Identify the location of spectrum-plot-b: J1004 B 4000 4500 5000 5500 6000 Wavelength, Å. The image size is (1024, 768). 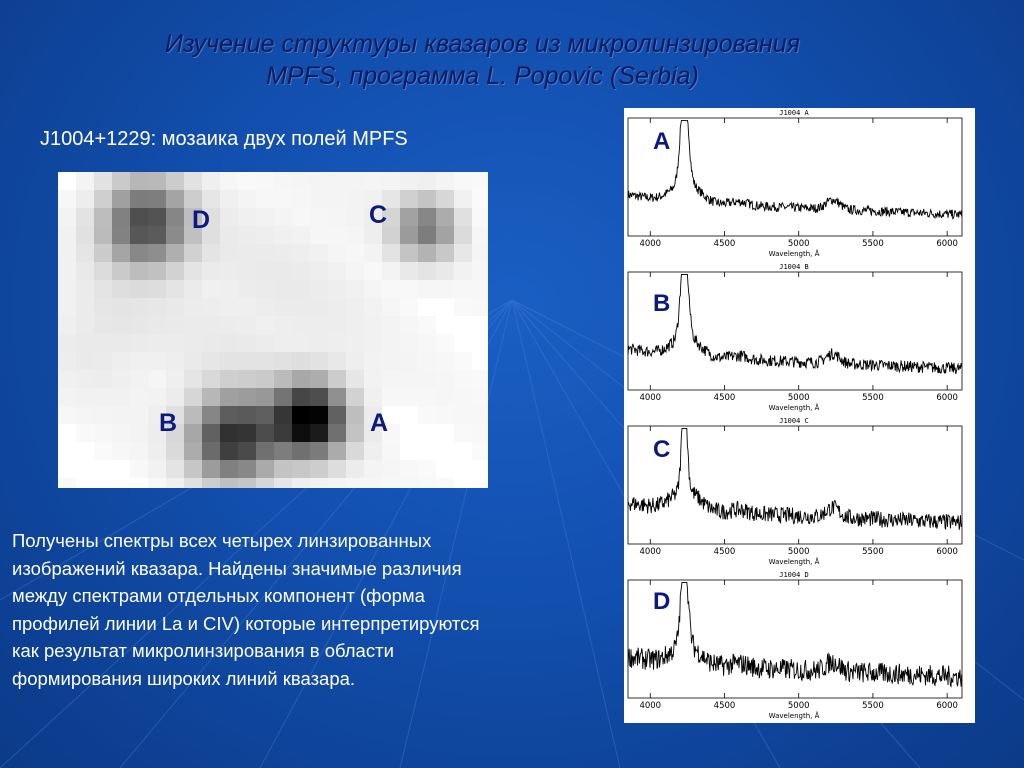
(795, 337).